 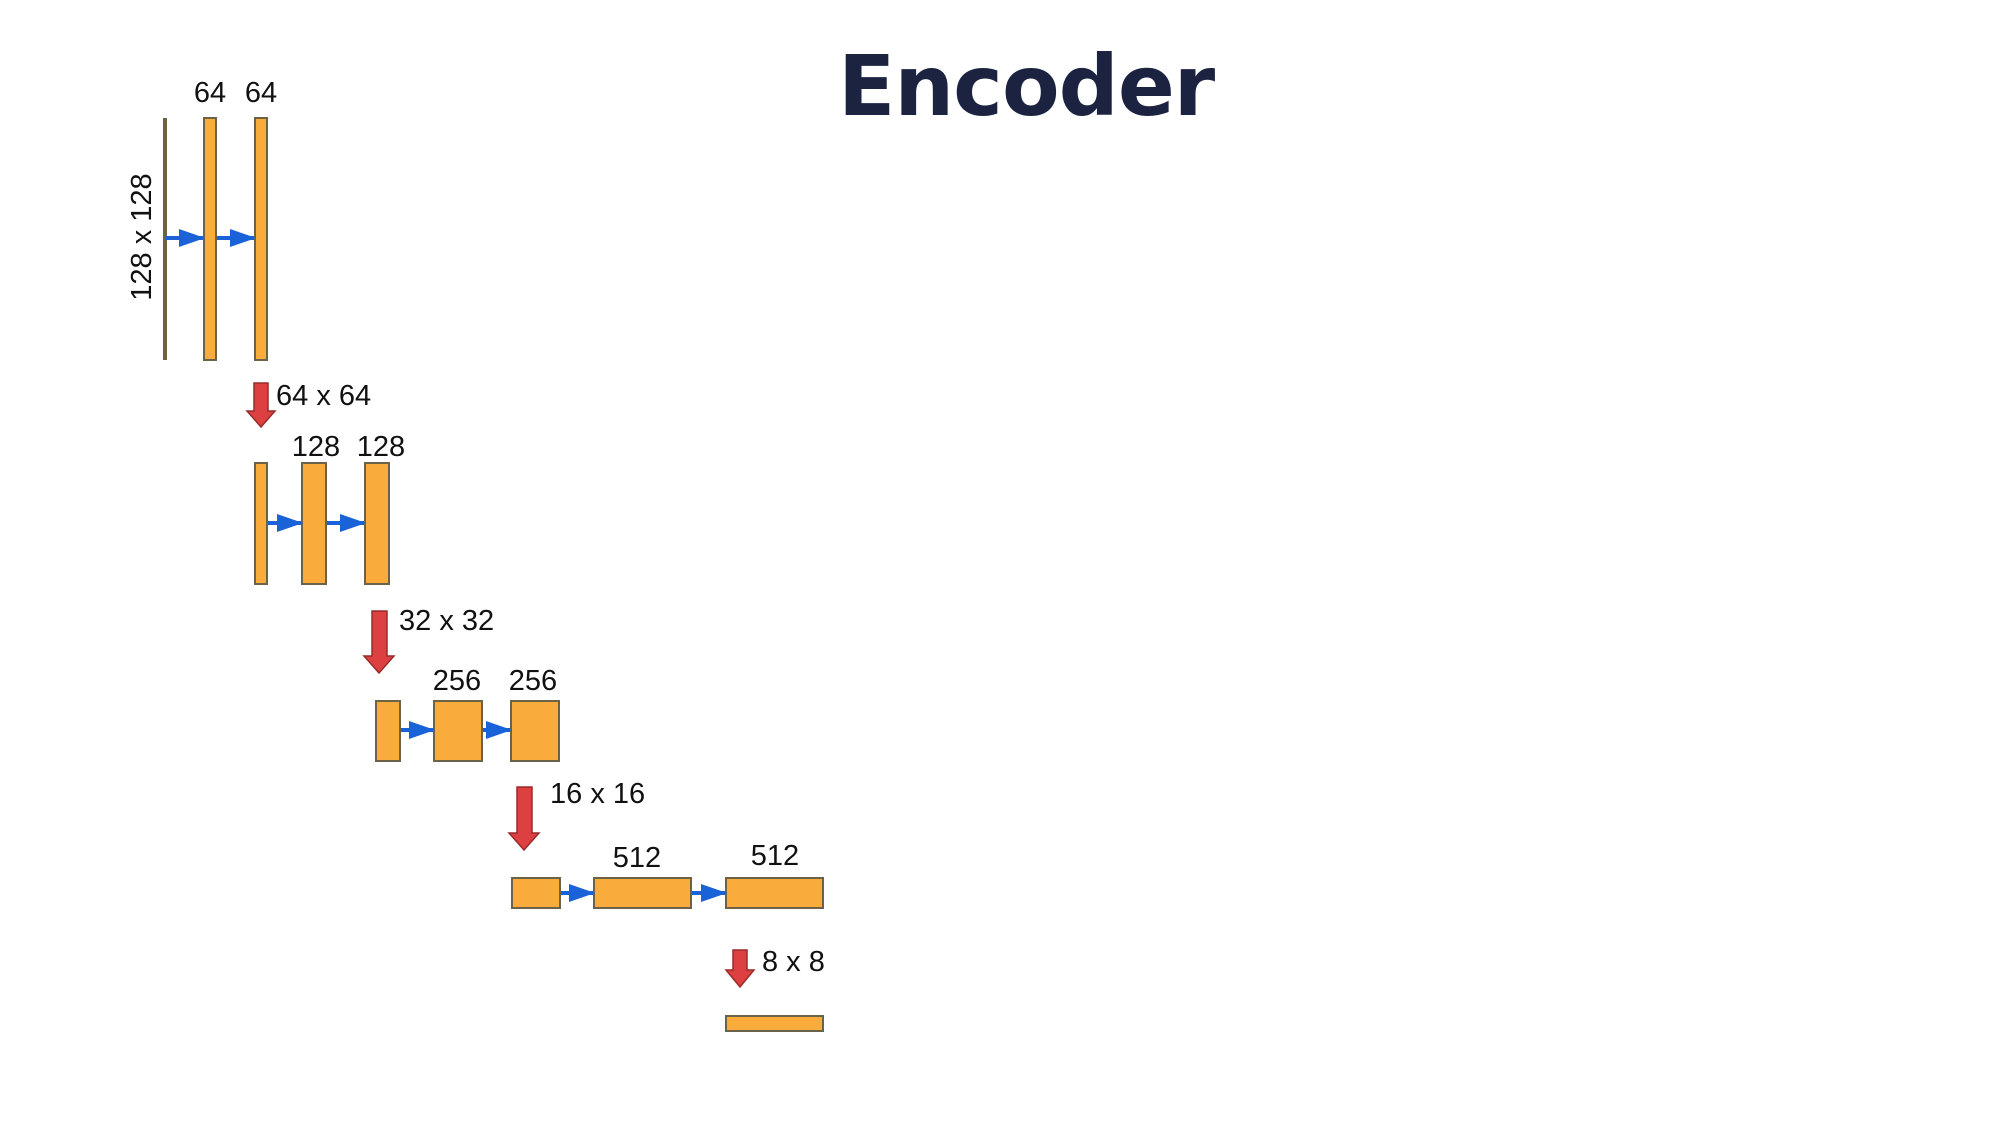 I want to click on pool-size-label: 16 x 16, so click(x=598, y=794).